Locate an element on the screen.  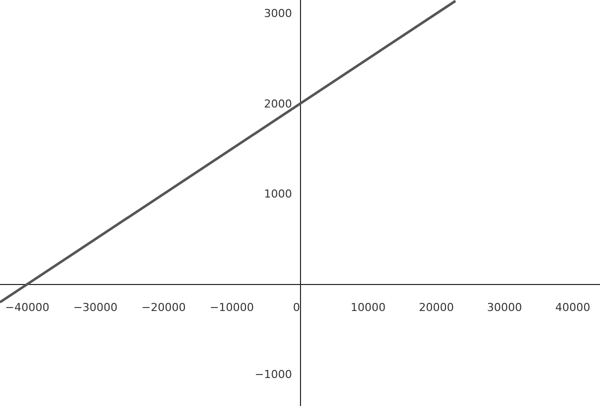
x-tick-label: 10000 is located at coordinates (368, 307).